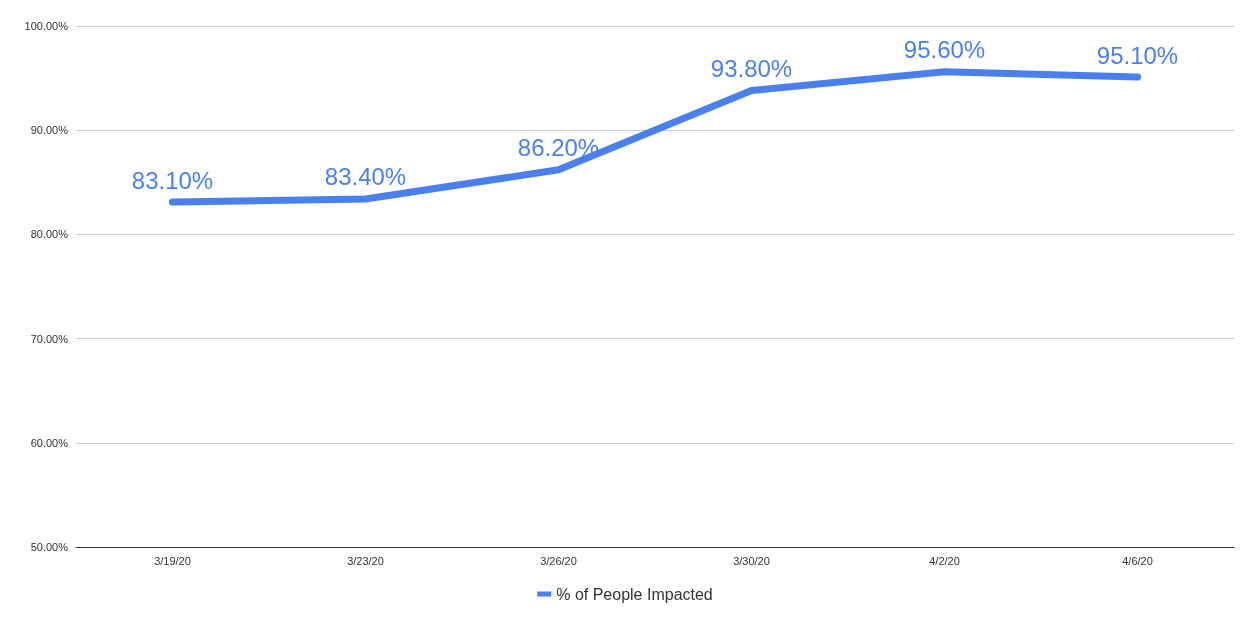 The height and width of the screenshot is (619, 1250). What do you see at coordinates (944, 560) in the screenshot?
I see `x-tick-label: 4/2/20` at bounding box center [944, 560].